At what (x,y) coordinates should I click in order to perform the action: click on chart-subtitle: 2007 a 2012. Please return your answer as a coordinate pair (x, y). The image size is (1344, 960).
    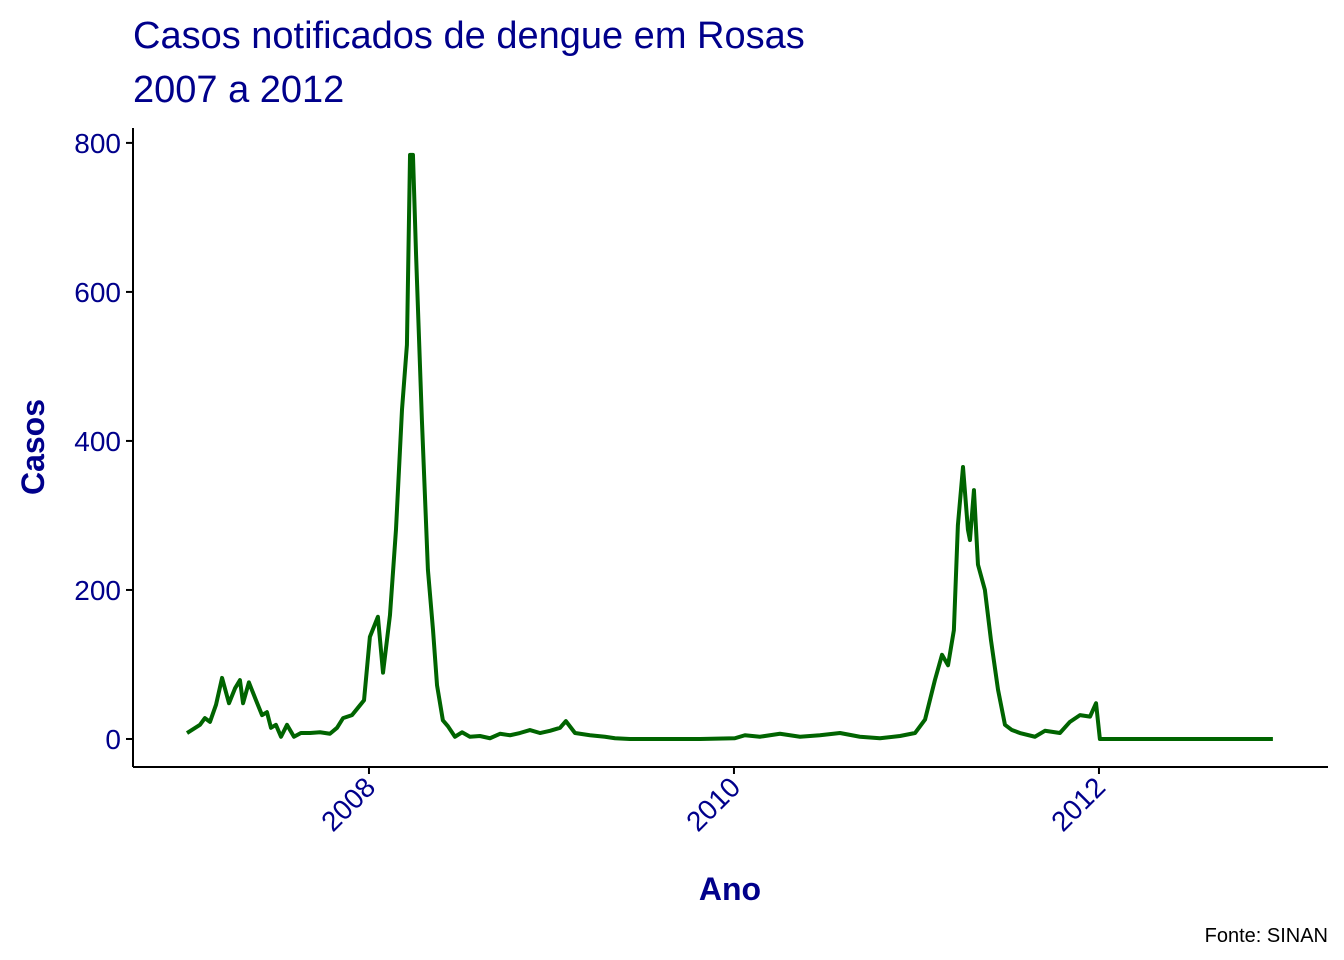
    Looking at the image, I should click on (238, 90).